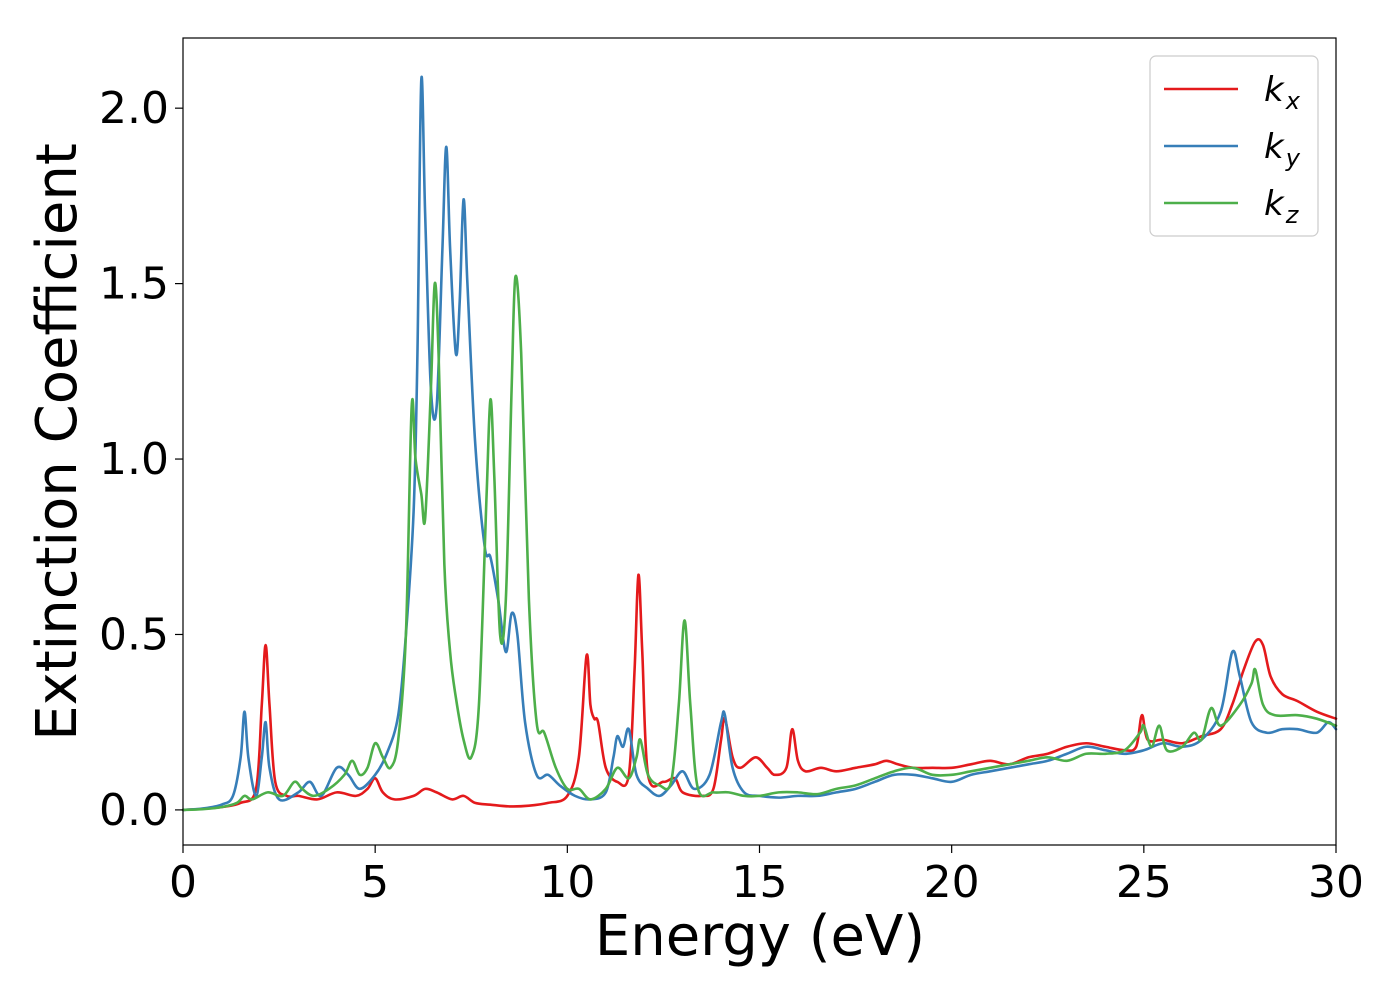  I want to click on y-axis-title: Extinction Coefficient, so click(57, 442).